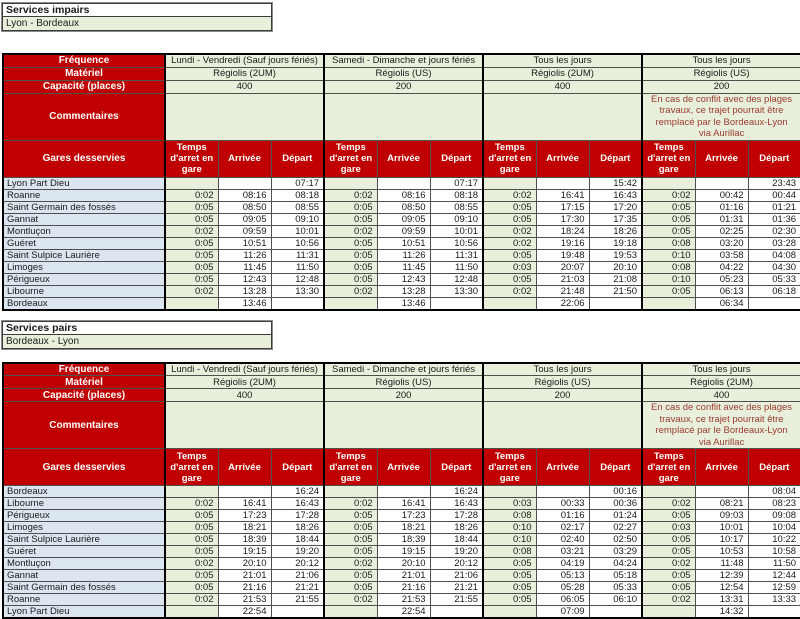 The width and height of the screenshot is (800, 619). Describe the element at coordinates (615, 183) in the screenshot. I see `departure-time-cell: 15:42` at that location.